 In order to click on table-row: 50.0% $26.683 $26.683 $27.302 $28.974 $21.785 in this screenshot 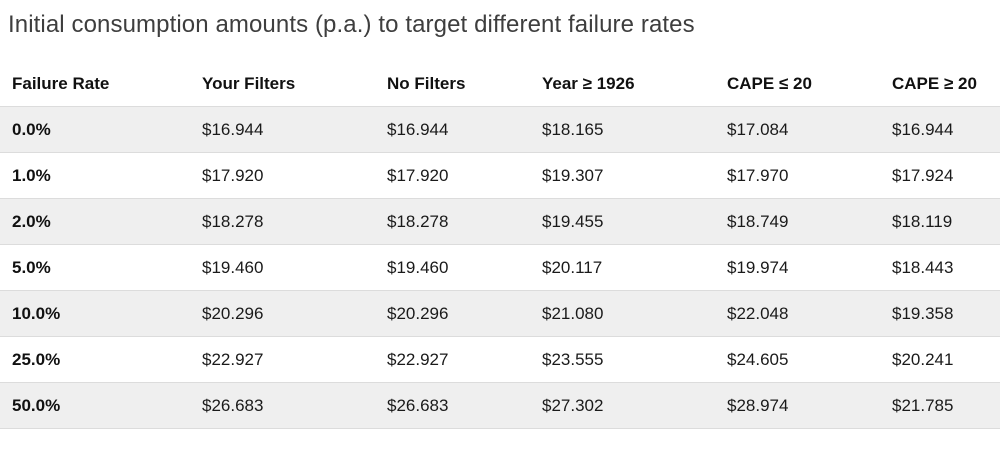, I will do `click(500, 405)`.